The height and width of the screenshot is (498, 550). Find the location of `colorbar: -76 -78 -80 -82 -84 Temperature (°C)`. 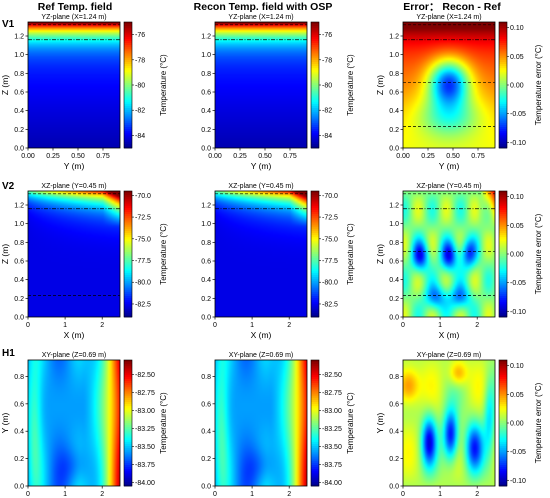

colorbar: -76 -78 -80 -82 -84 Temperature (°C) is located at coordinates (145, 85).